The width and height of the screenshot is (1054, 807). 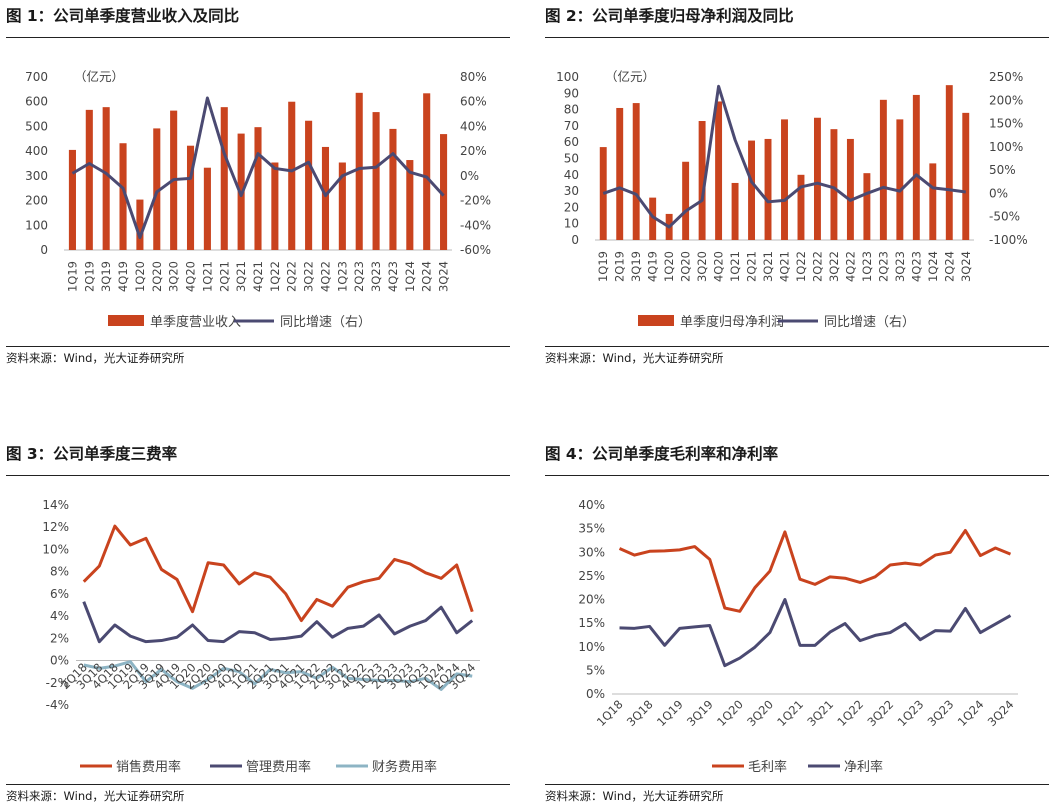 I want to click on y-tick-label: 30%, so click(x=591, y=552).